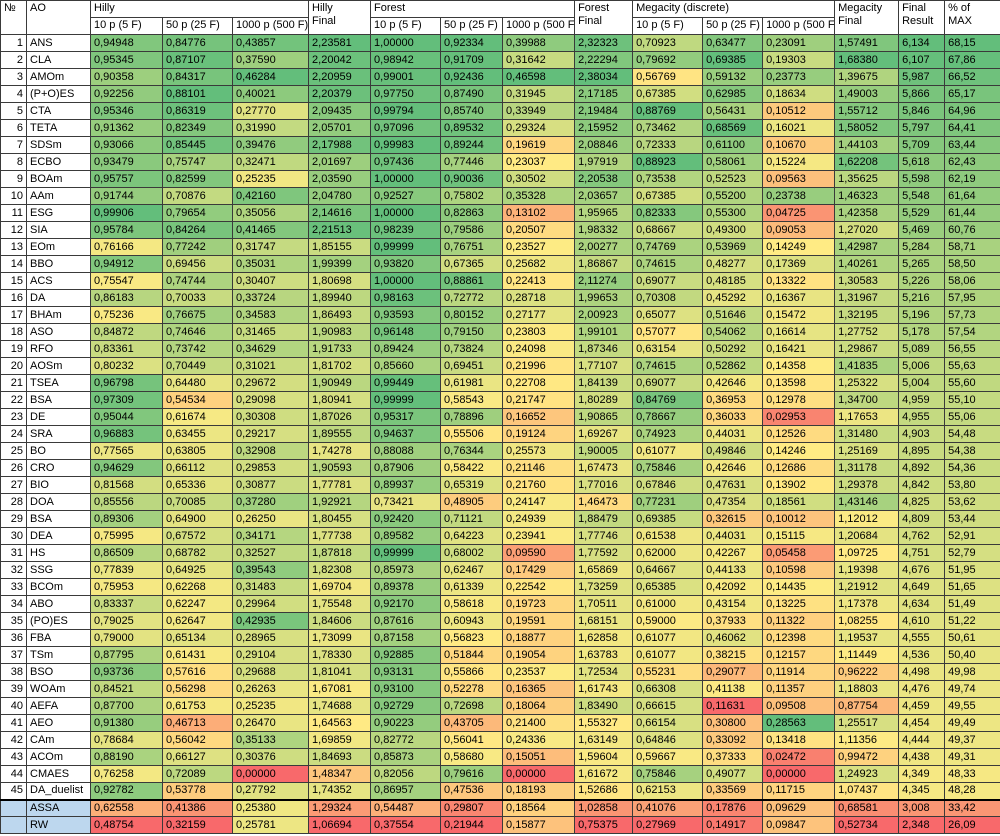 This screenshot has height=836, width=1000. I want to click on value-cell-hilly_1000p: 0,26250, so click(270, 519).